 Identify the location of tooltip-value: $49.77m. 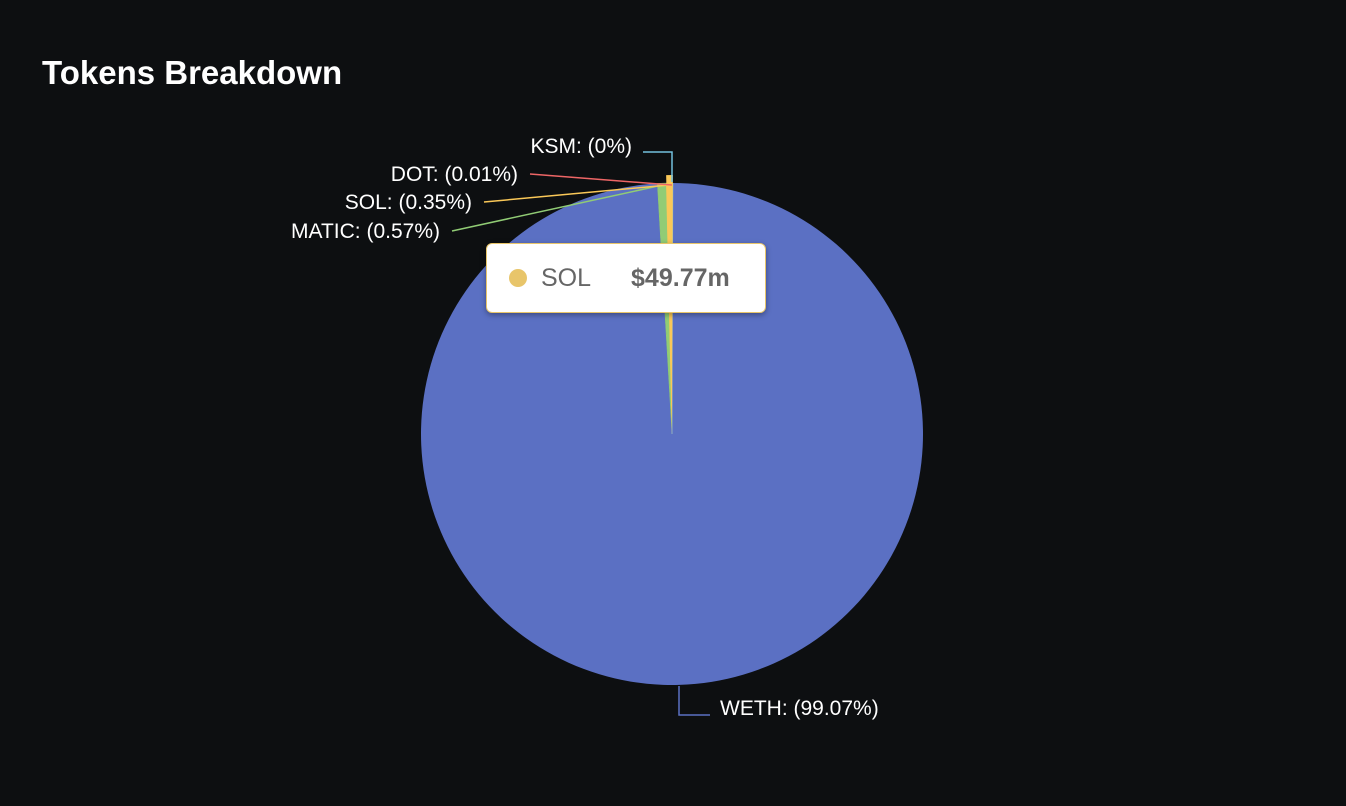
(680, 277).